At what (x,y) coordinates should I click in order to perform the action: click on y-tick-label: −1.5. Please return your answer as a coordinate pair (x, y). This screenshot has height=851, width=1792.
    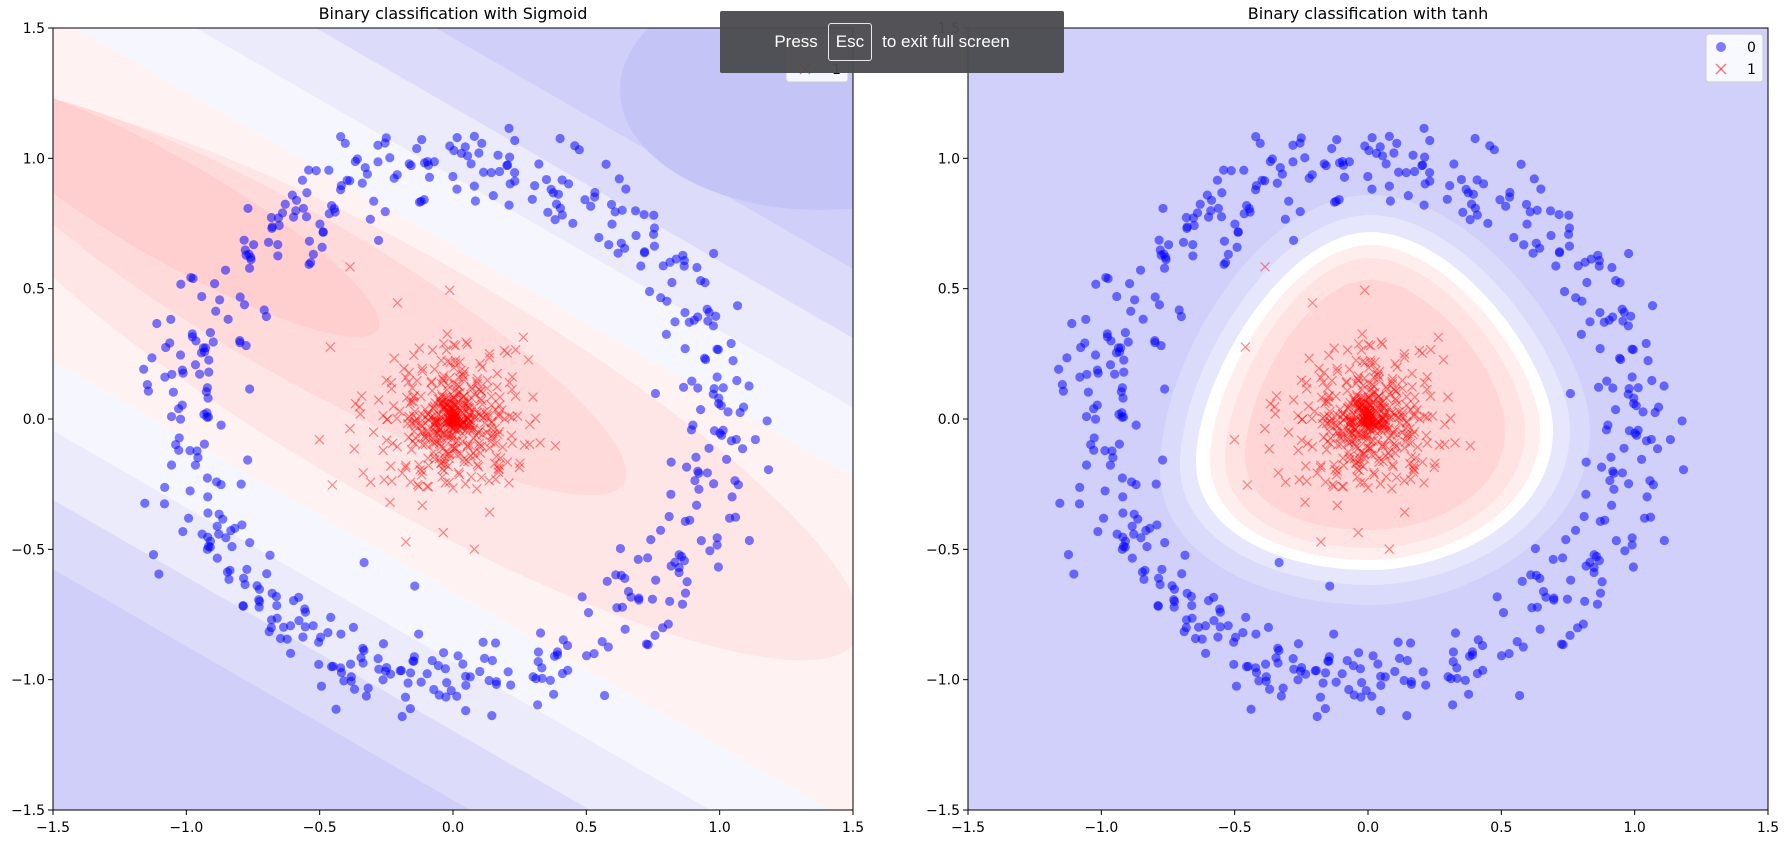
    Looking at the image, I should click on (943, 811).